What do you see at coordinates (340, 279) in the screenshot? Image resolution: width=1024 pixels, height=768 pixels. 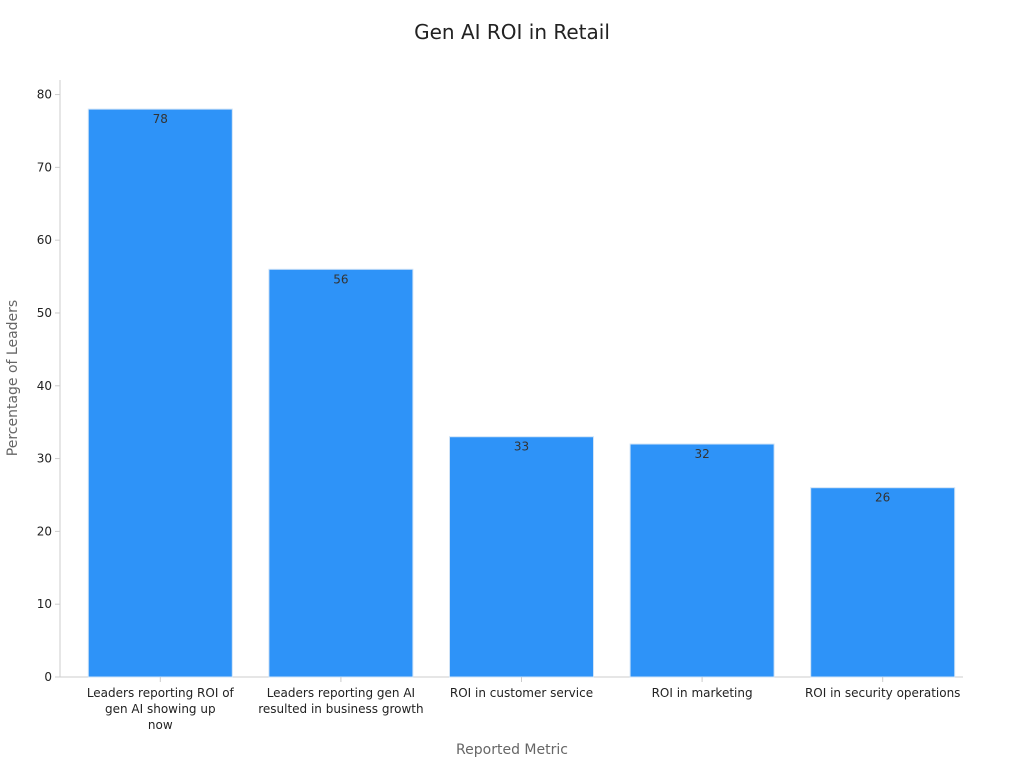 I see `bar-value-label: 56` at bounding box center [340, 279].